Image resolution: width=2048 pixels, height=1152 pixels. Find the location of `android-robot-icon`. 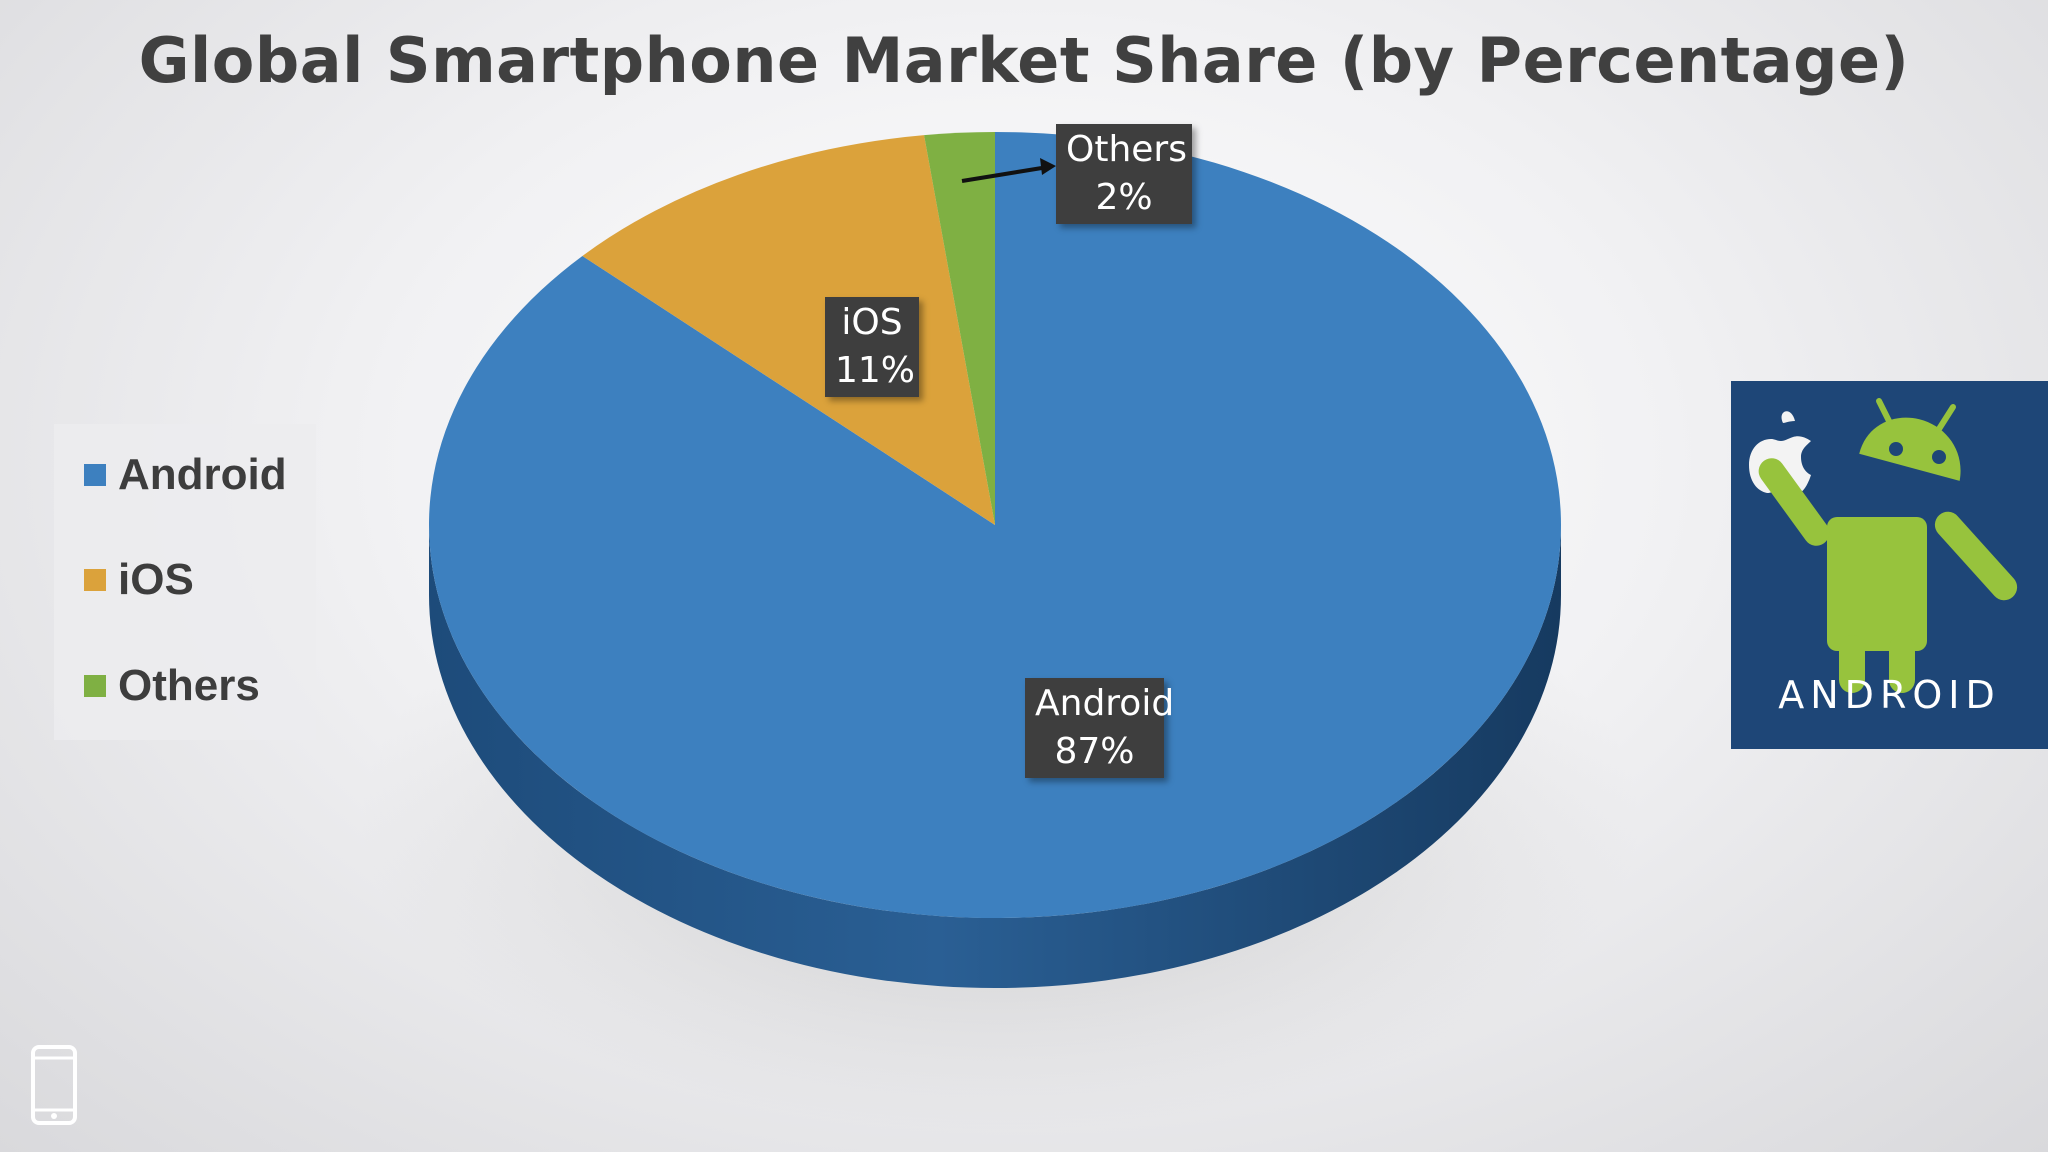

android-robot-icon is located at coordinates (1888, 545).